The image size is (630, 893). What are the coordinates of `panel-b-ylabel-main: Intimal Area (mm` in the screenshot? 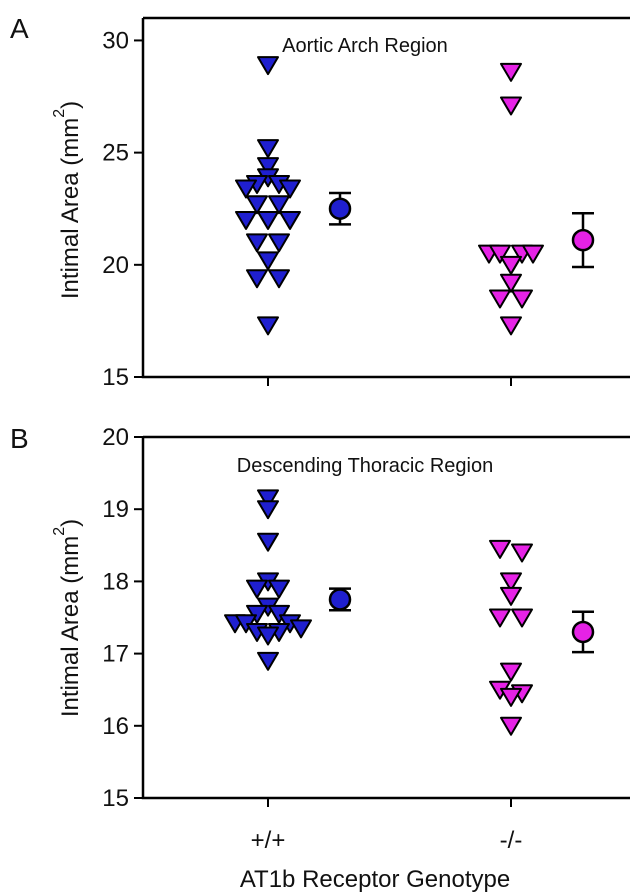 It's located at (70, 626).